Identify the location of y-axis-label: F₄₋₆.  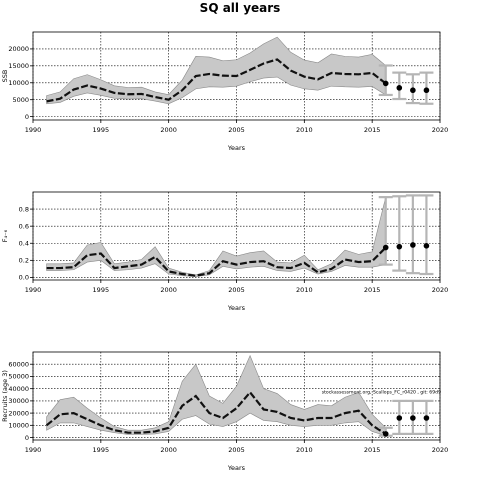
(5, 235).